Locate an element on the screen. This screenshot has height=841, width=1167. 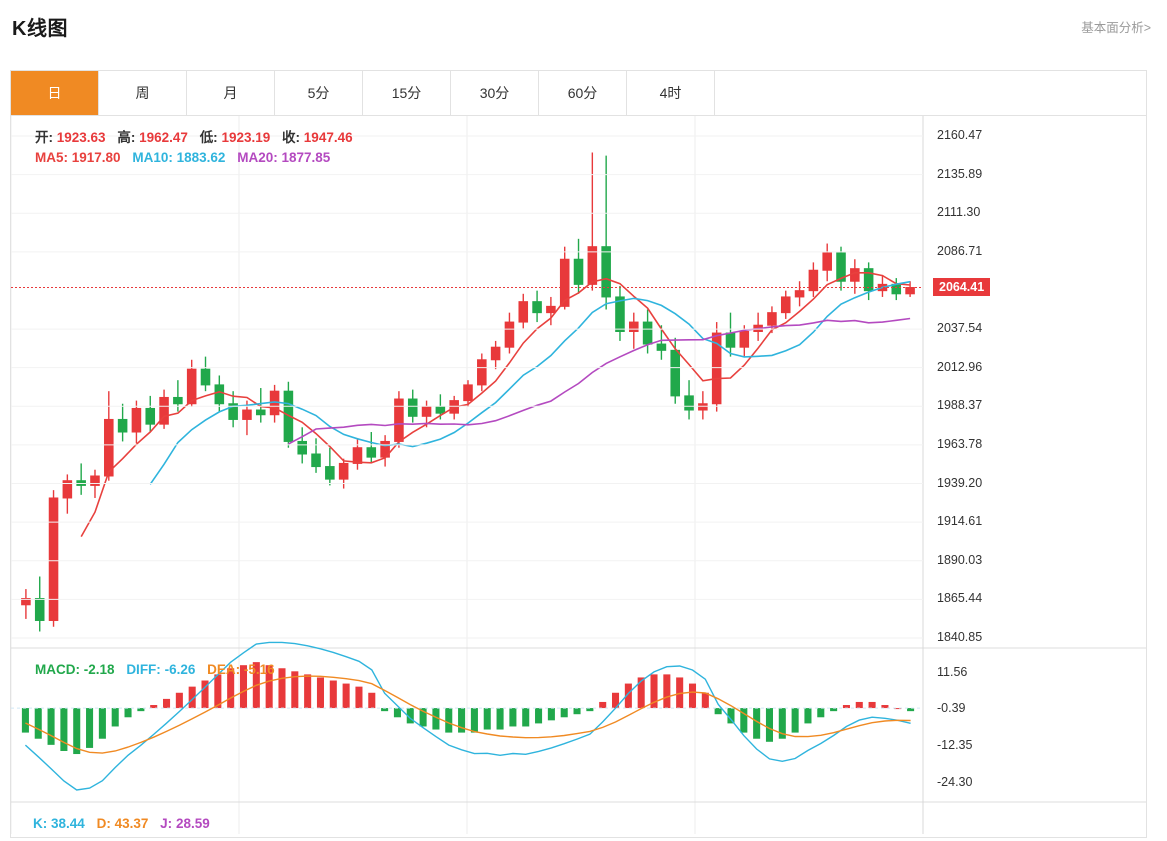
diff-value: -6.26 is located at coordinates (180, 669).